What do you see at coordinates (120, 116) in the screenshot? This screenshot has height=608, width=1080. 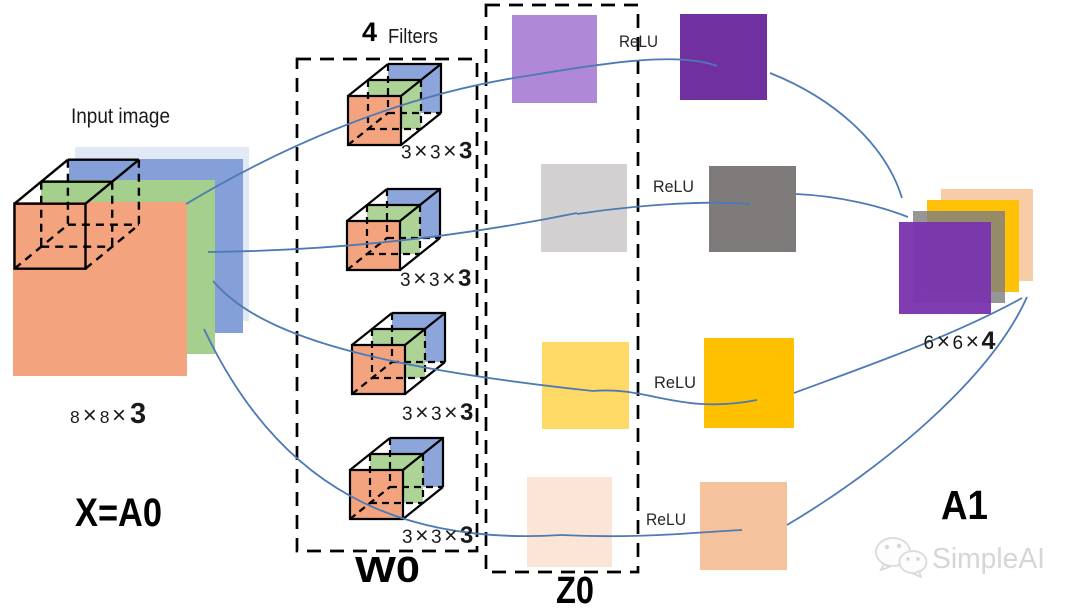 I see `svg-text: Input image` at bounding box center [120, 116].